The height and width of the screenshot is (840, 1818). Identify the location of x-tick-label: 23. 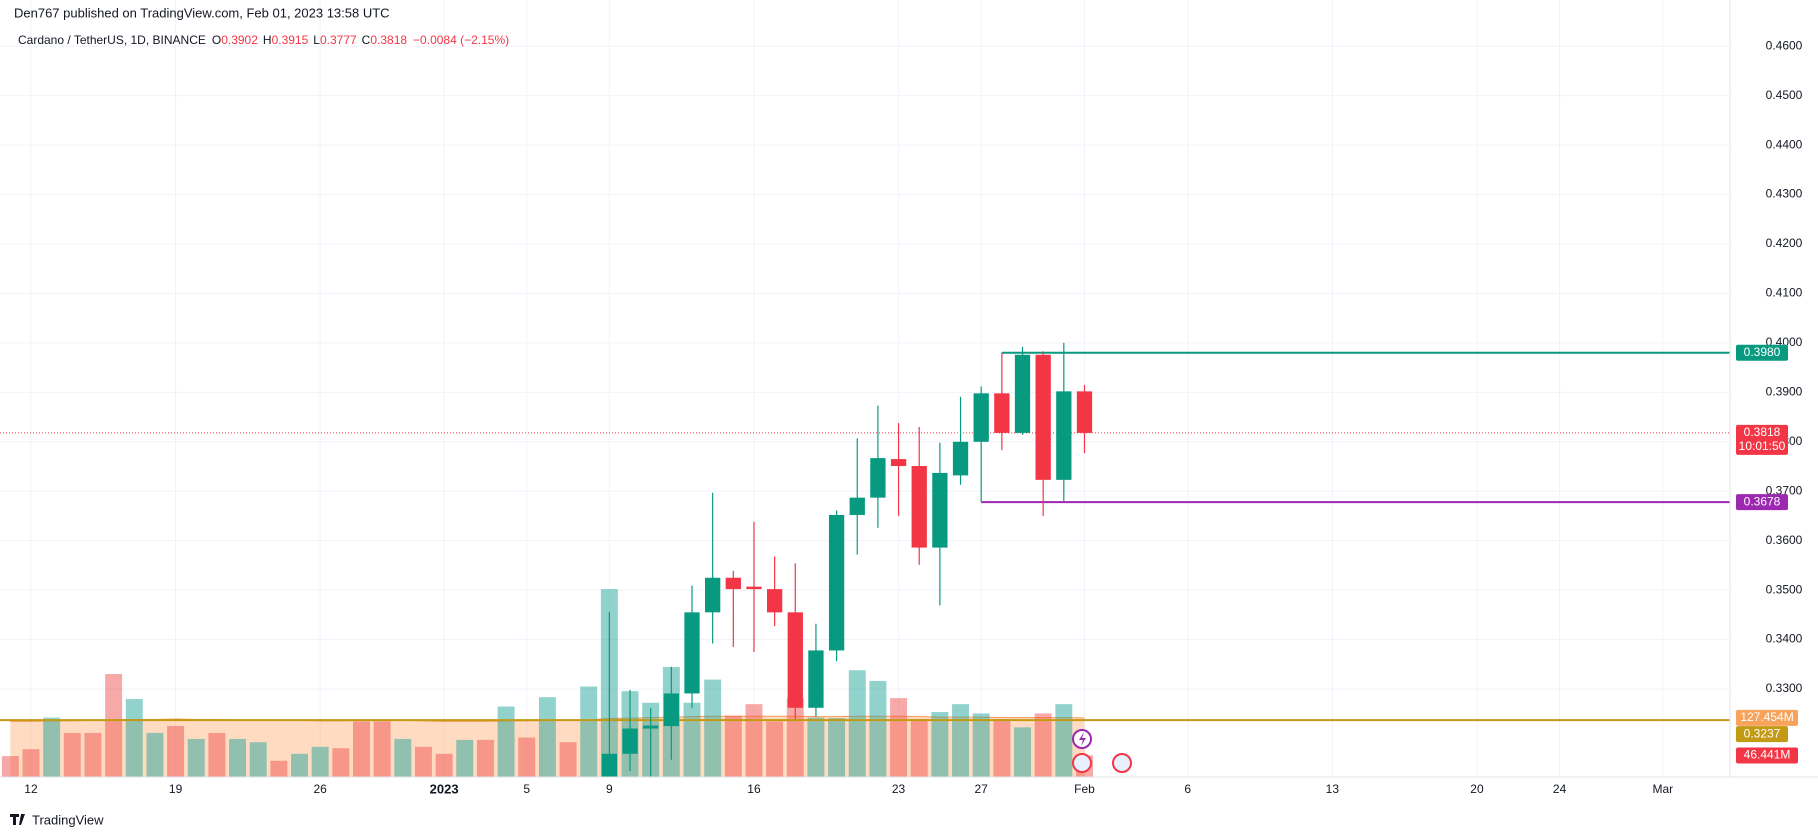
(899, 789).